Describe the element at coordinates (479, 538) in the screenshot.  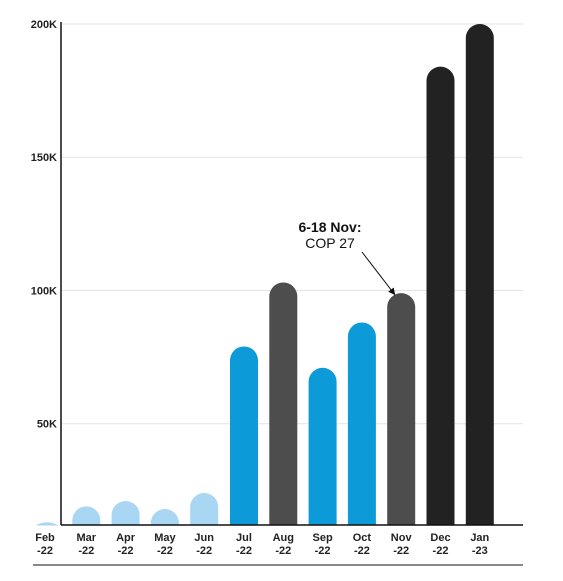
I see `x-tick-label-month: Jan` at that location.